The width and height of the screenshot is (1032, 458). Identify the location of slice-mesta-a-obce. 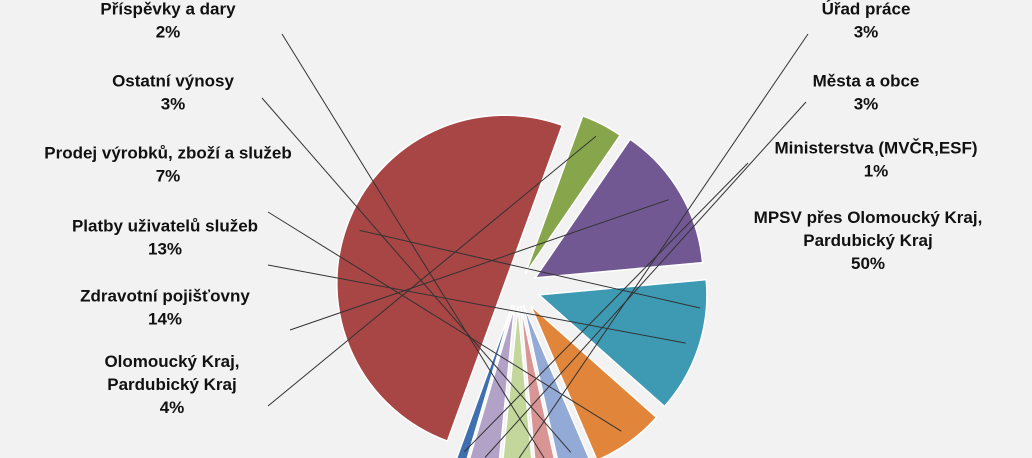
(492, 381).